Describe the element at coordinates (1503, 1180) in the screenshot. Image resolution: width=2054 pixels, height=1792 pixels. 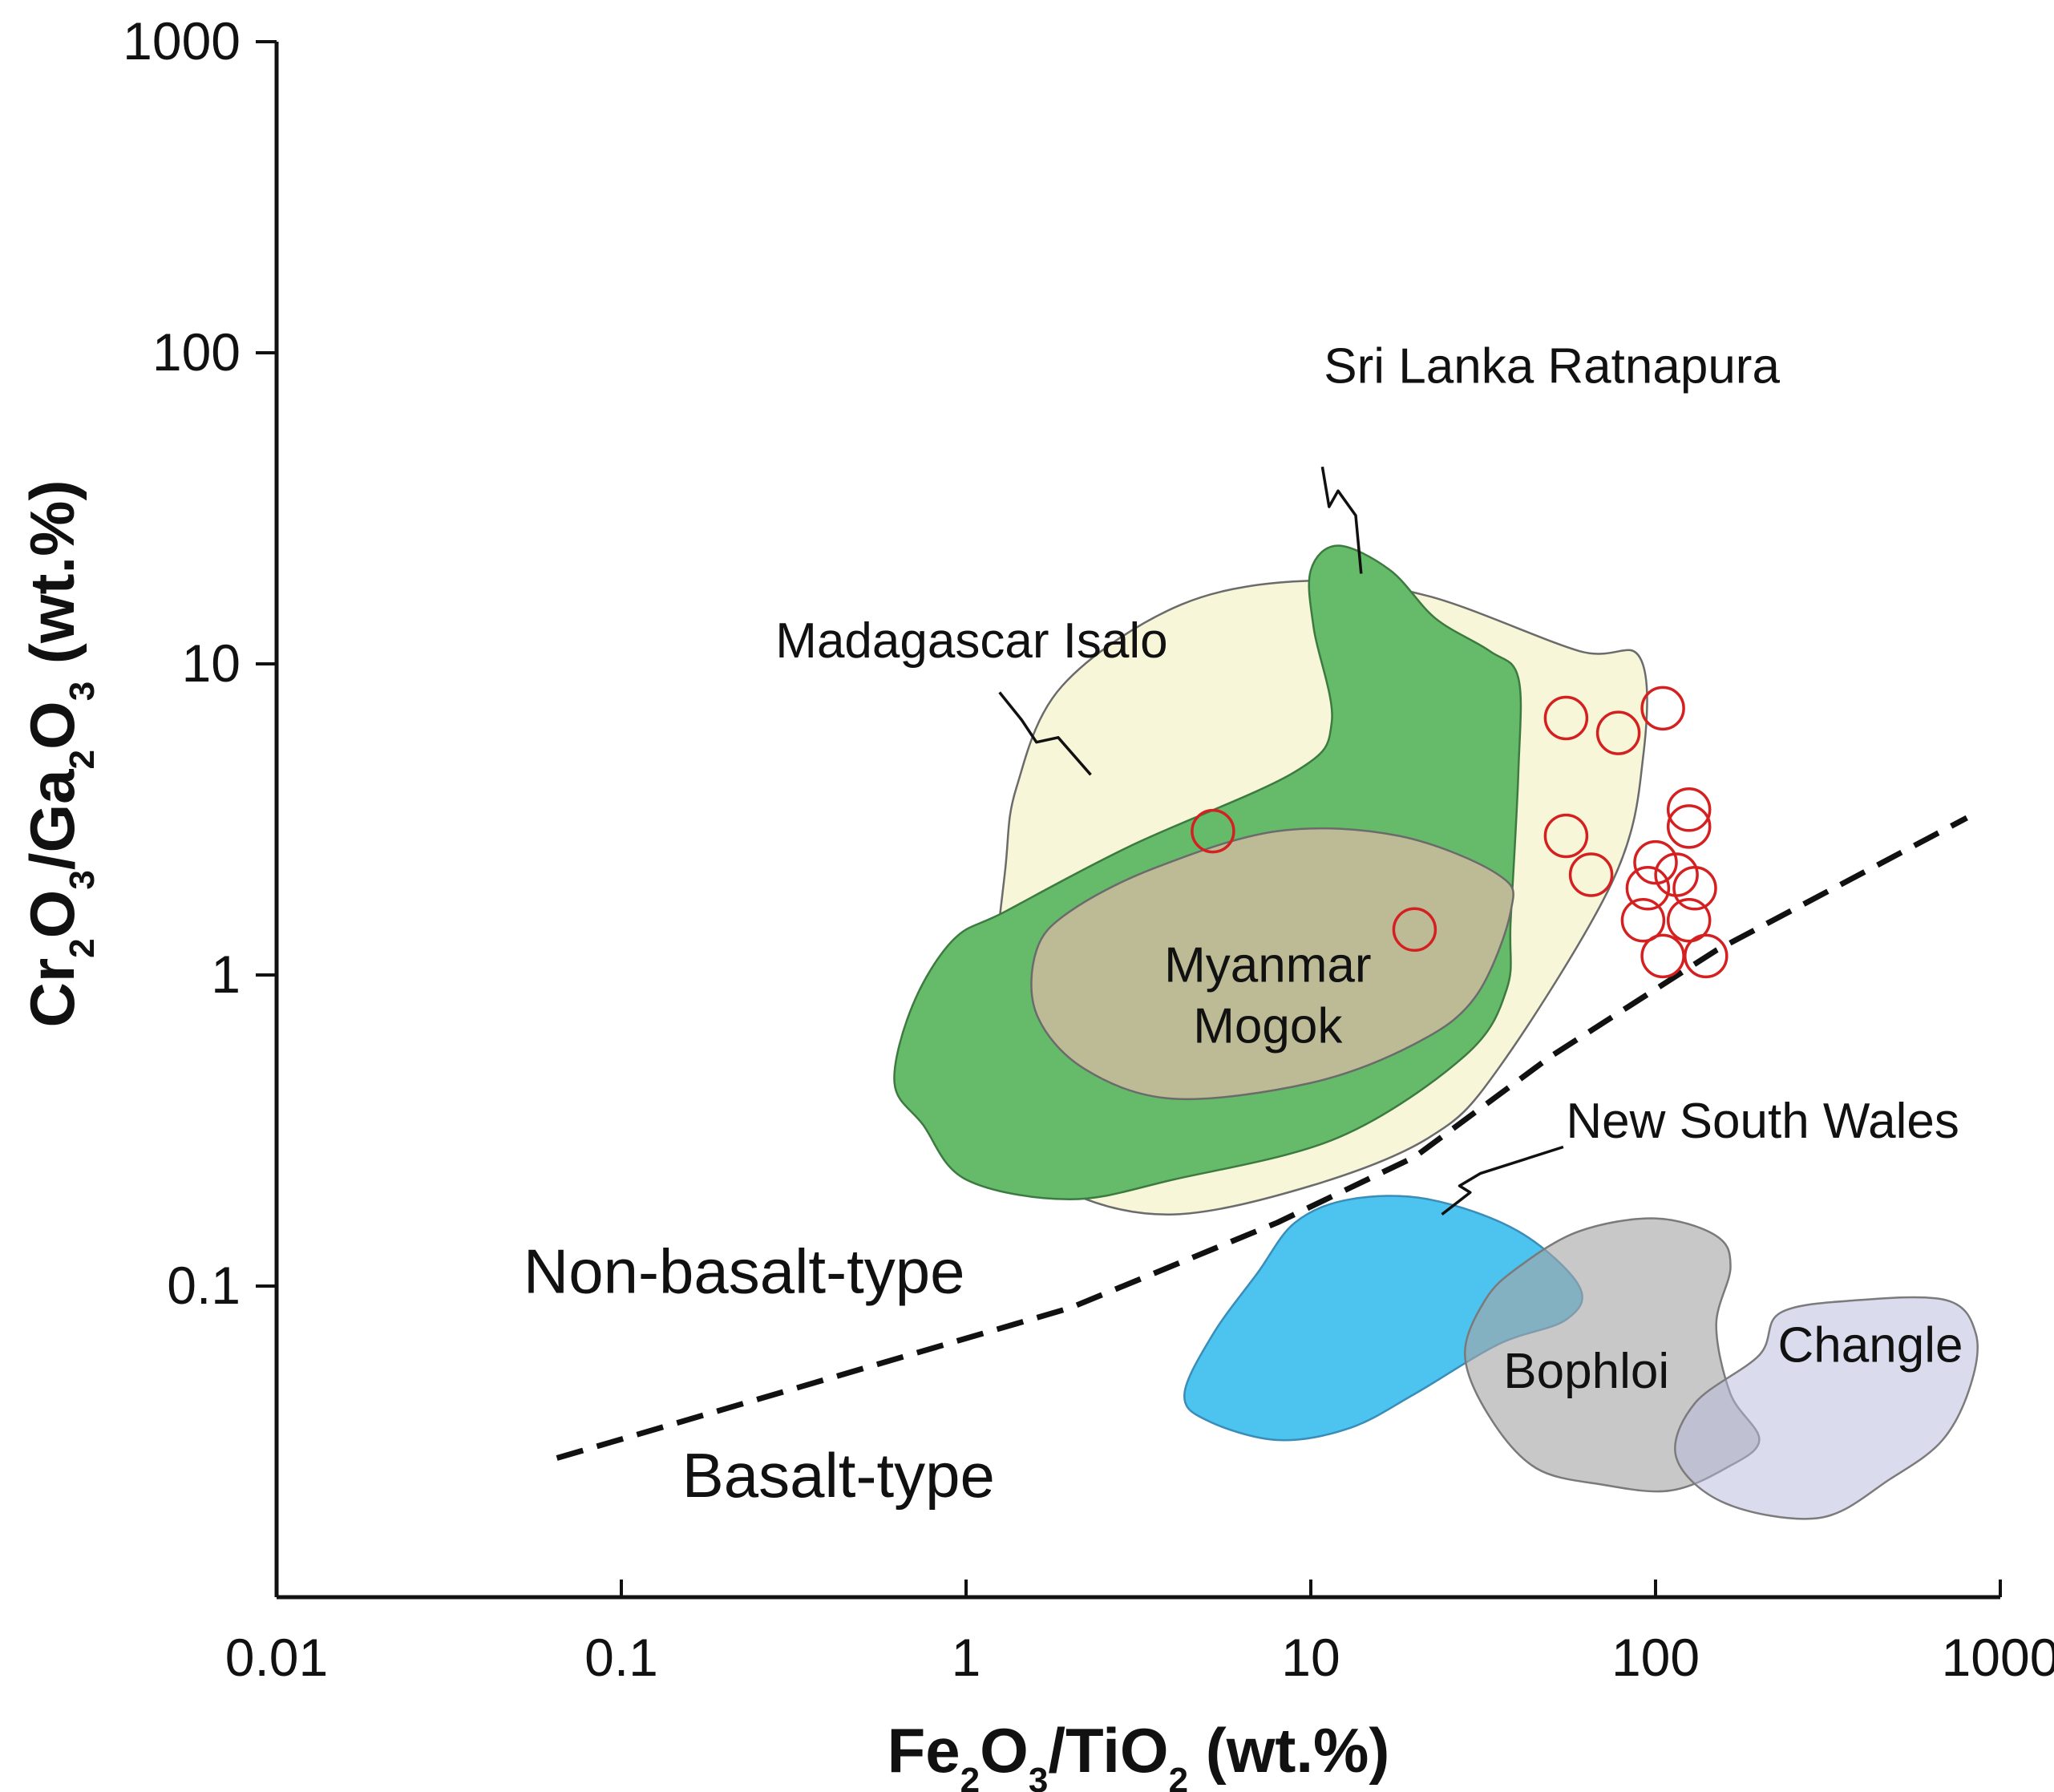
I see `leader-line-new-south-wales` at that location.